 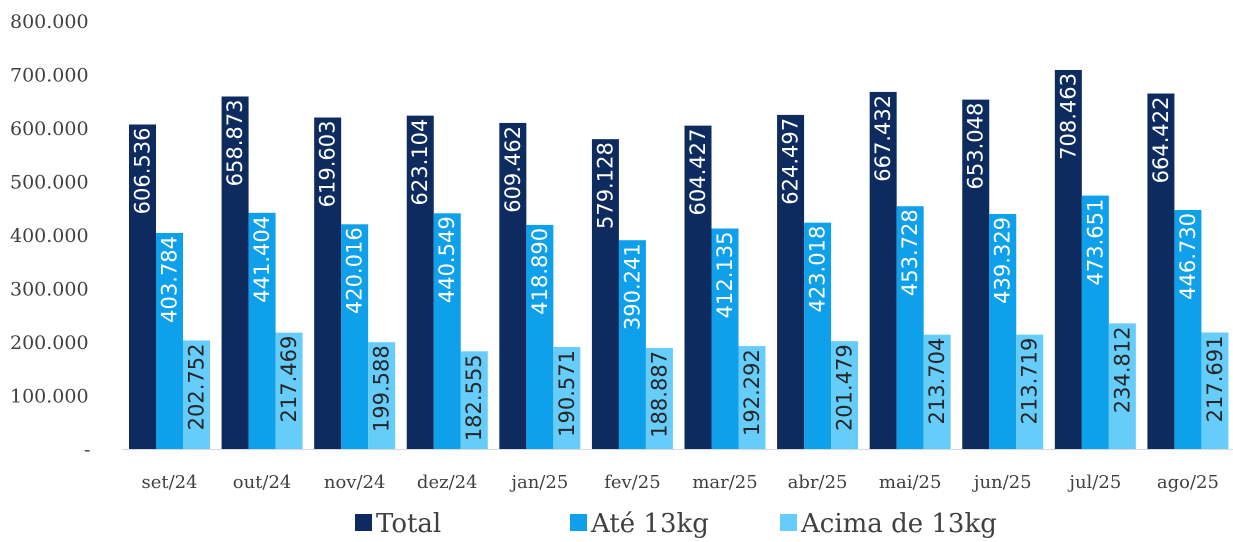 I want to click on x-tick-label: jul/25, so click(x=1094, y=482).